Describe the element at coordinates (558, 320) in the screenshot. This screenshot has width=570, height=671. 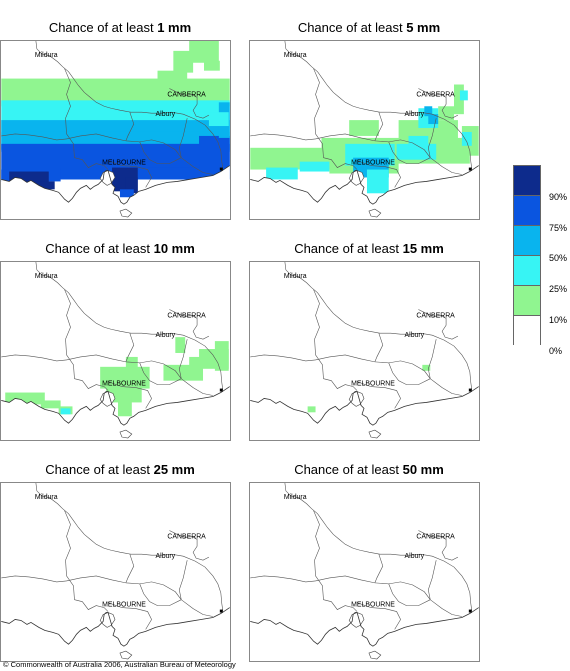
I see `legend-tick-10: 10%` at that location.